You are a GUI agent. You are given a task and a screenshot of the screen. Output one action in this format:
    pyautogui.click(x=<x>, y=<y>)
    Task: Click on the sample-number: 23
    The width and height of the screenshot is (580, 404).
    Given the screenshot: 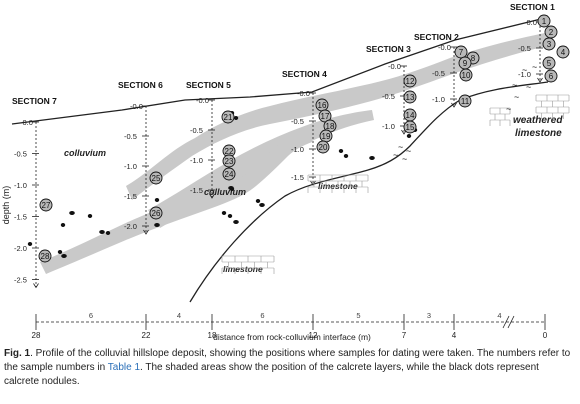 What is the action you would take?
    pyautogui.click(x=229, y=161)
    